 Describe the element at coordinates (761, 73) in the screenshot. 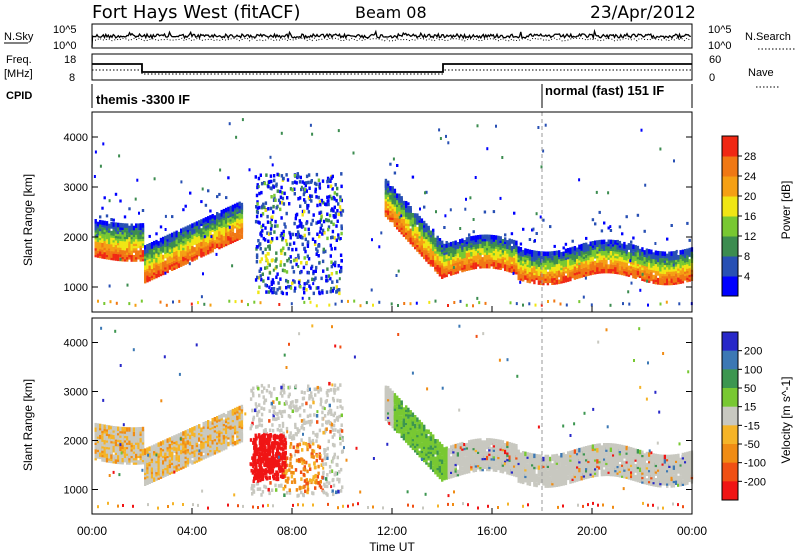

I see `nave-label: Nave` at that location.